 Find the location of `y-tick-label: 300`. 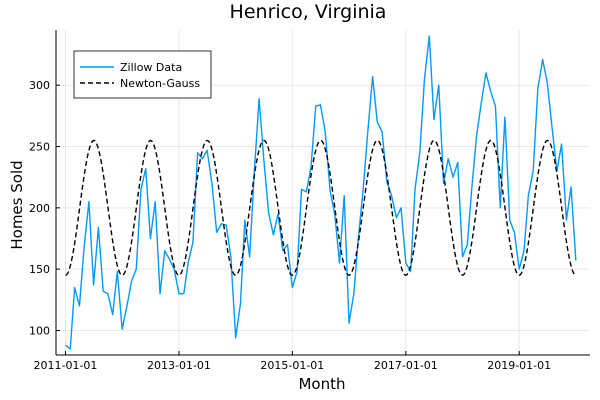

y-tick-label: 300 is located at coordinates (39, 85).